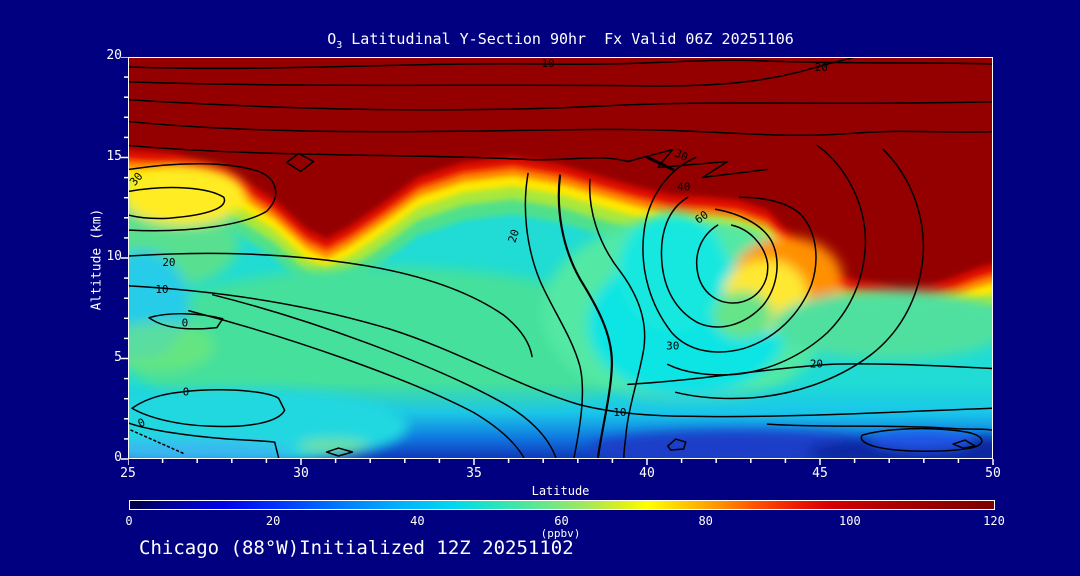  What do you see at coordinates (809, 374) in the screenshot?
I see `contour-20-right` at bounding box center [809, 374].